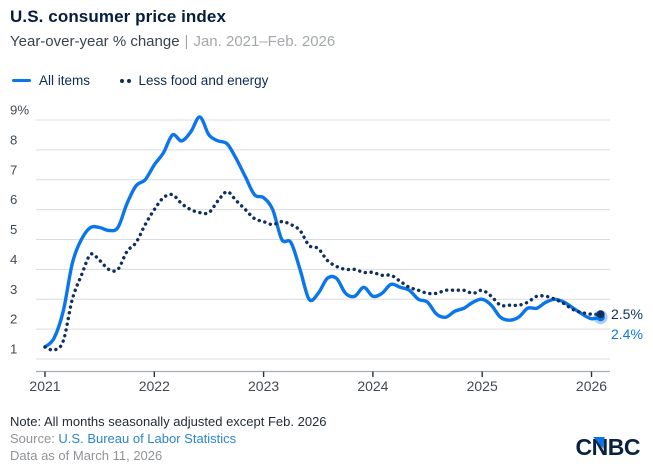  What do you see at coordinates (600, 314) in the screenshot?
I see `less-food-energy-end-dot` at bounding box center [600, 314].